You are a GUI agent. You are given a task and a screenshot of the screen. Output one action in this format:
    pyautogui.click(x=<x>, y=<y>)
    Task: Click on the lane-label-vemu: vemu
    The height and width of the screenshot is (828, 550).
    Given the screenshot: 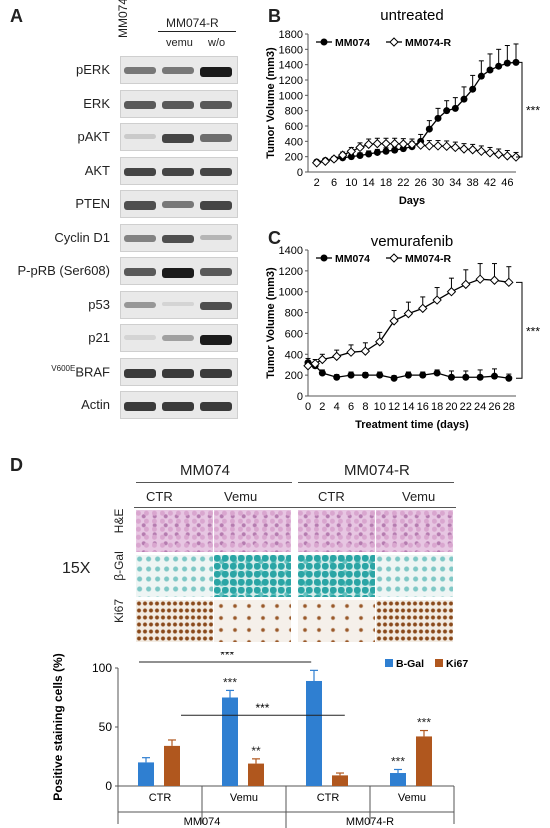 What is the action you would take?
    pyautogui.click(x=179, y=43)
    